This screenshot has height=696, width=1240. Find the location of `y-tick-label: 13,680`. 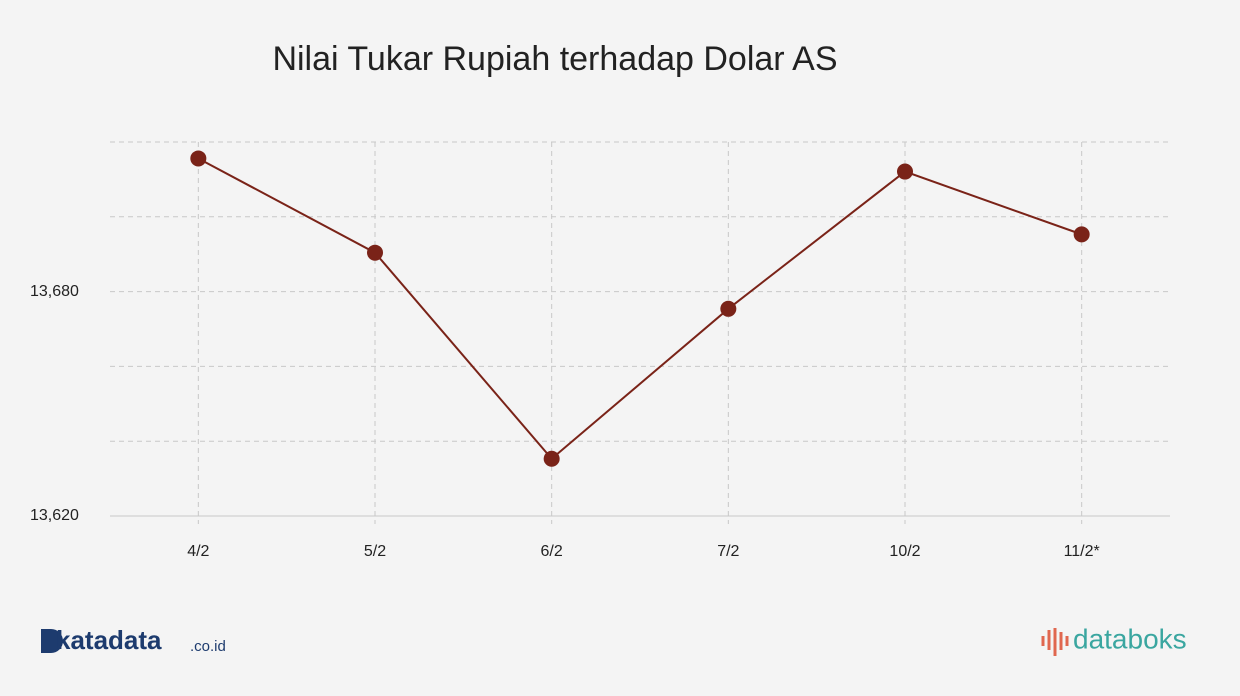

y-tick-label: 13,680 is located at coordinates (54, 291).